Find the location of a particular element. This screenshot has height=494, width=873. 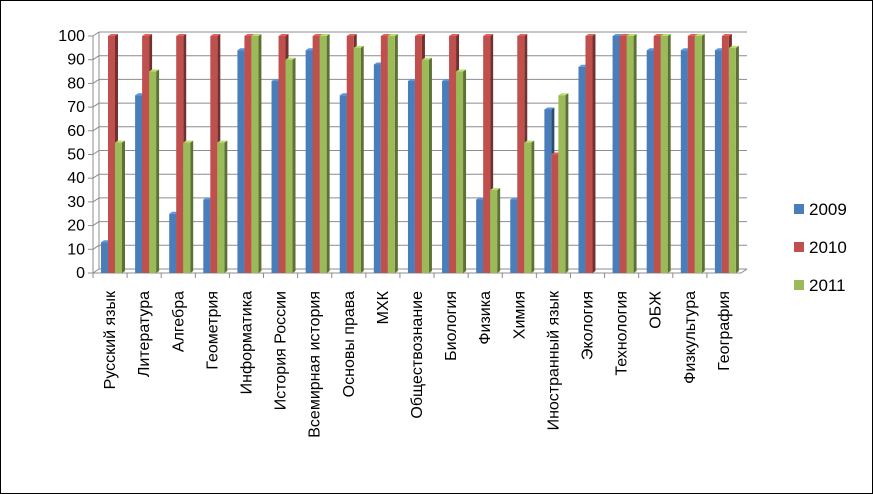

x-category-label: Основы права is located at coordinates (349, 344).